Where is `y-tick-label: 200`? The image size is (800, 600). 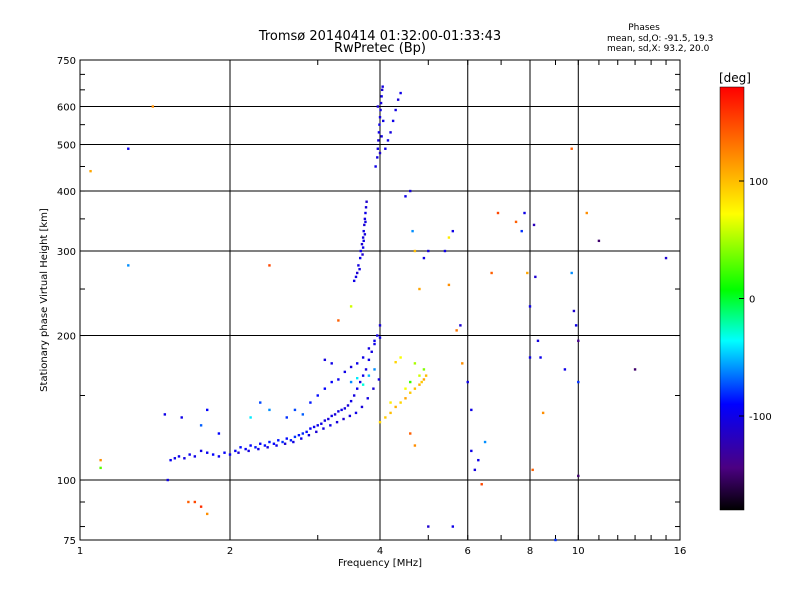 y-tick-label: 200 is located at coordinates (66, 337).